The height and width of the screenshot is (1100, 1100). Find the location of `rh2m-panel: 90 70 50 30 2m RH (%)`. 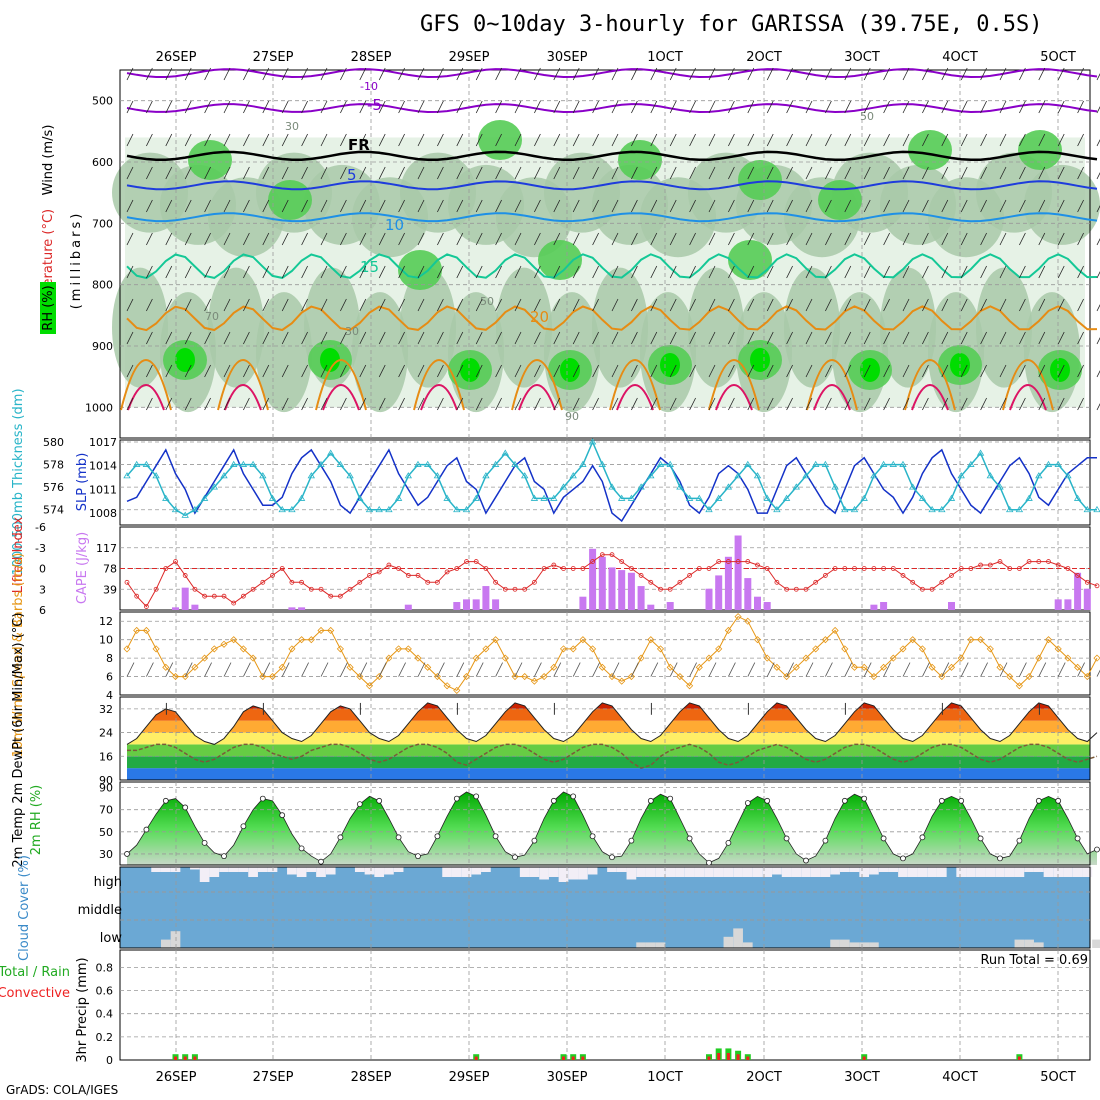

rh2m-panel: 90 70 50 30 2m RH (%) is located at coordinates (564, 823).